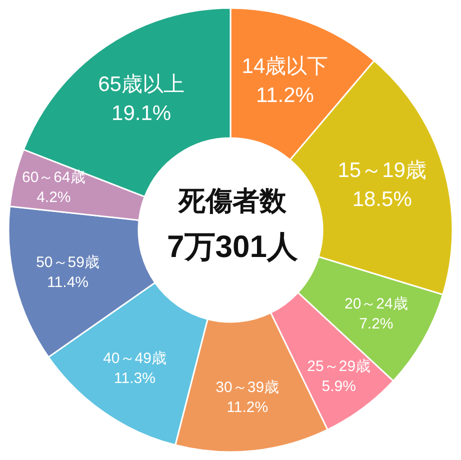  Describe the element at coordinates (382, 170) in the screenshot. I see `slice-label: 15～19歳` at that location.